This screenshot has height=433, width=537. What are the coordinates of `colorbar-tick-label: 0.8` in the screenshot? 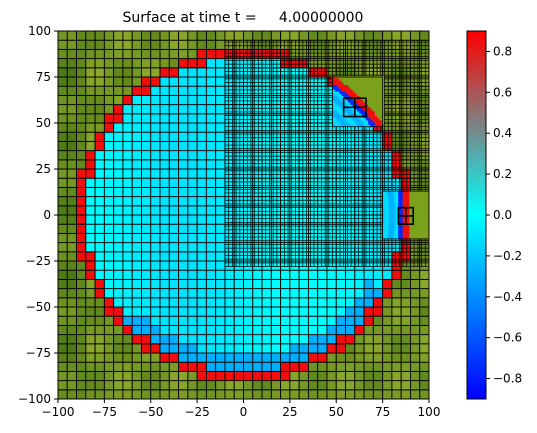 It's located at (502, 51).